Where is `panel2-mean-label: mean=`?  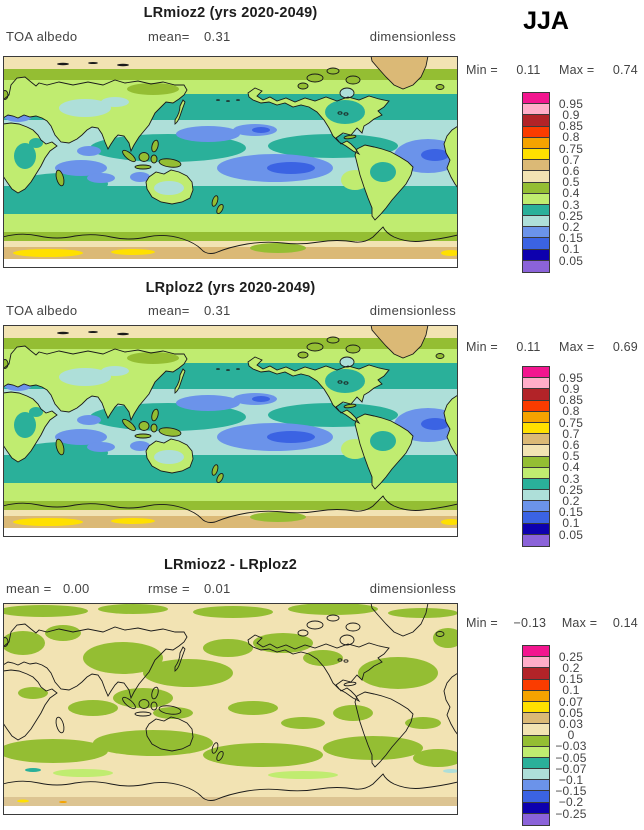 panel2-mean-label: mean= is located at coordinates (169, 310).